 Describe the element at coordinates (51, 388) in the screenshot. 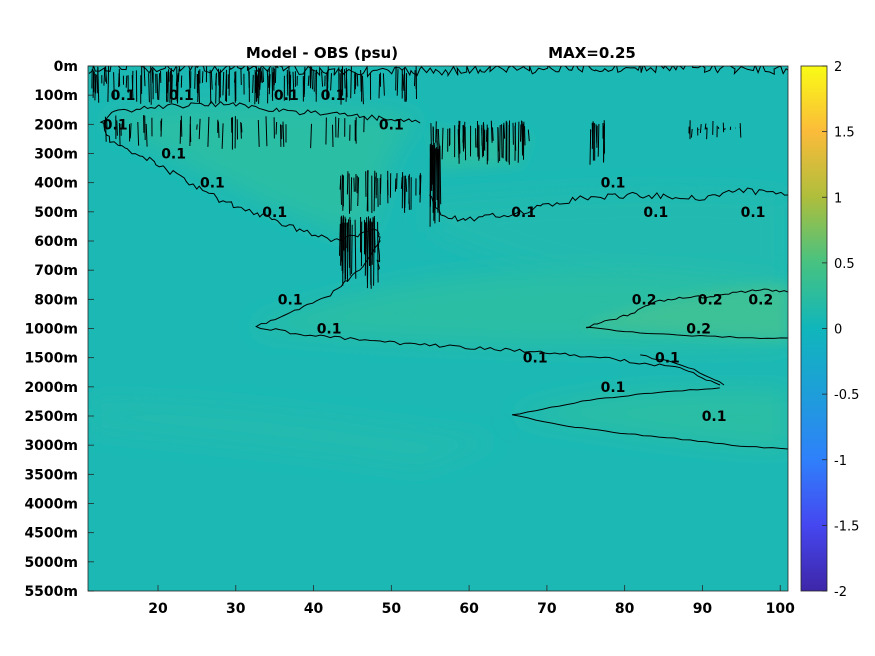

I see `y-tick-label: 2000m` at that location.